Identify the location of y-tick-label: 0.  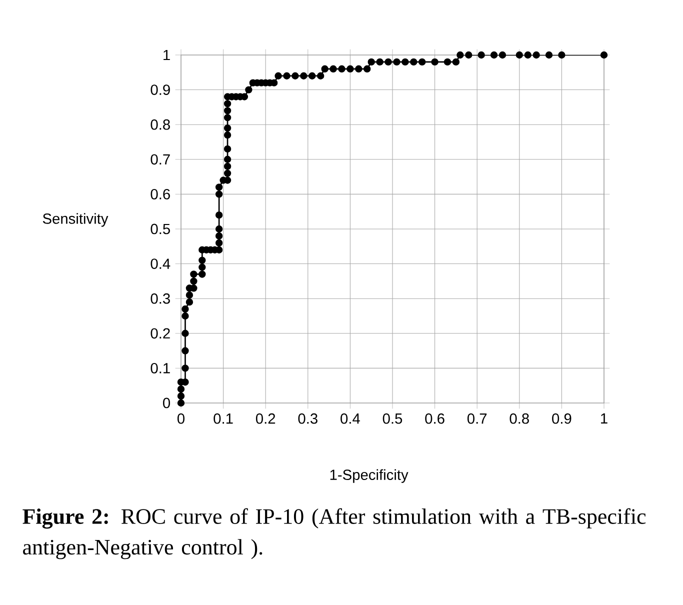
(166, 403).